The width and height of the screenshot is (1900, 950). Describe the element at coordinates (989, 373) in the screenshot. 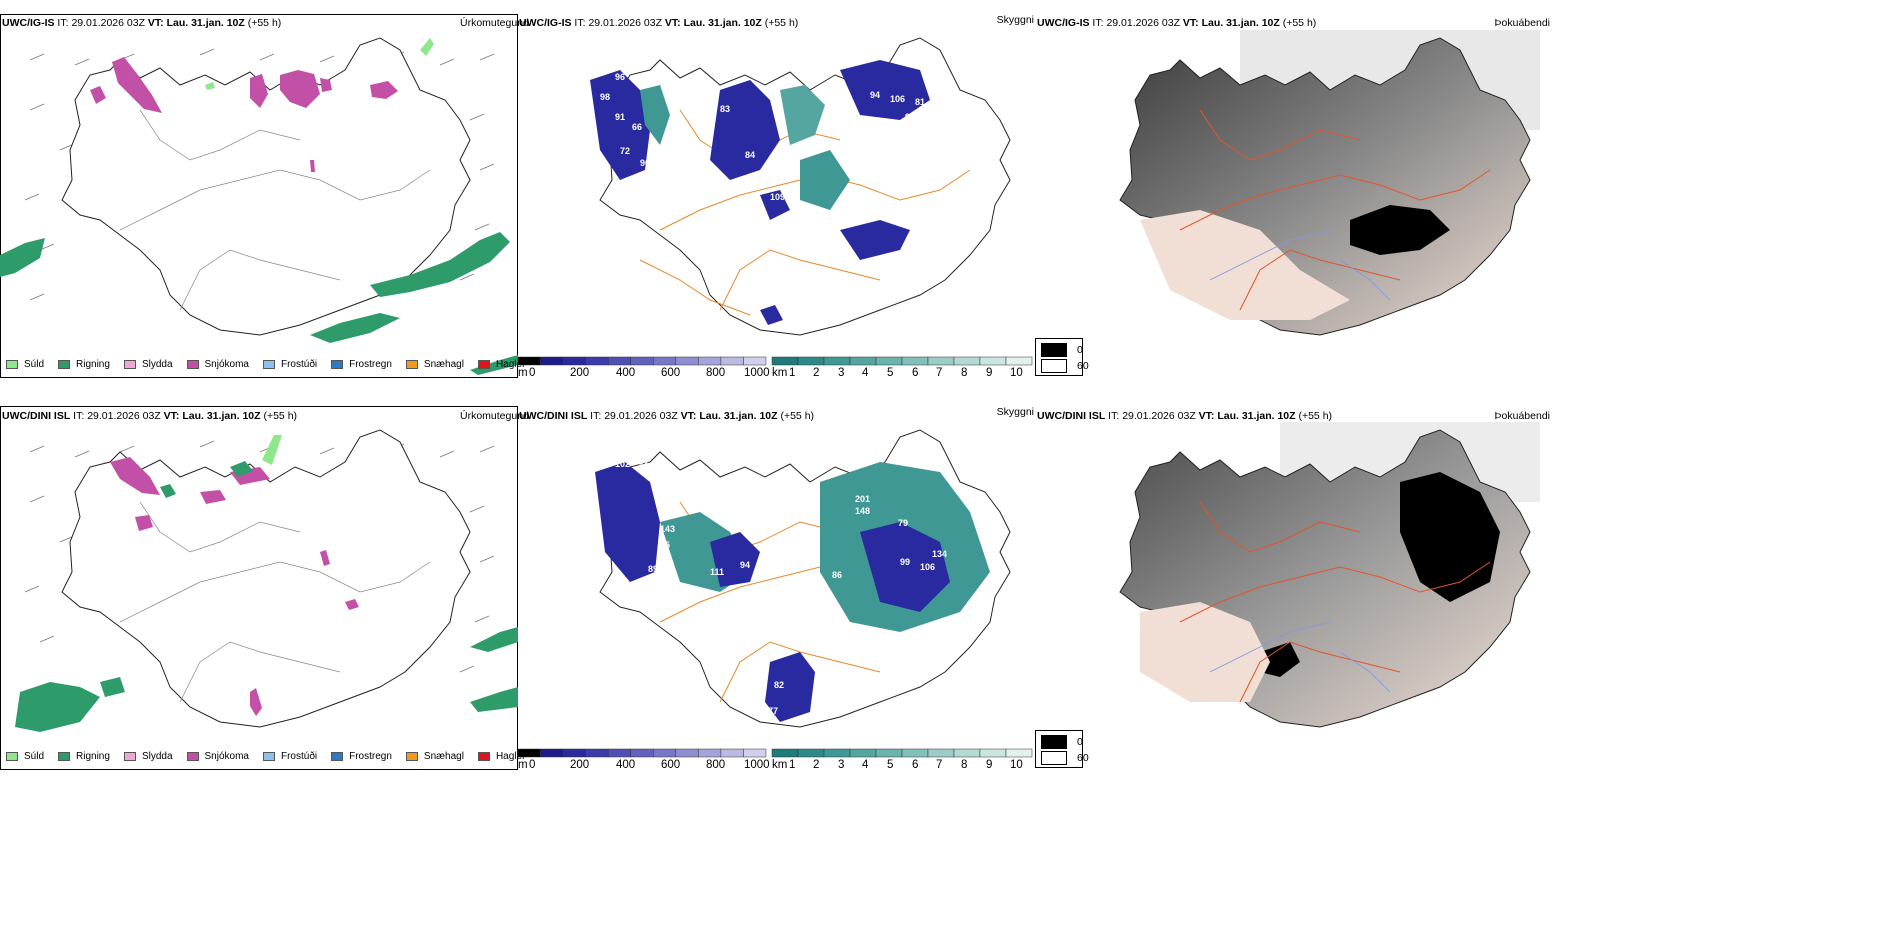

I see `tick-label: 9` at that location.